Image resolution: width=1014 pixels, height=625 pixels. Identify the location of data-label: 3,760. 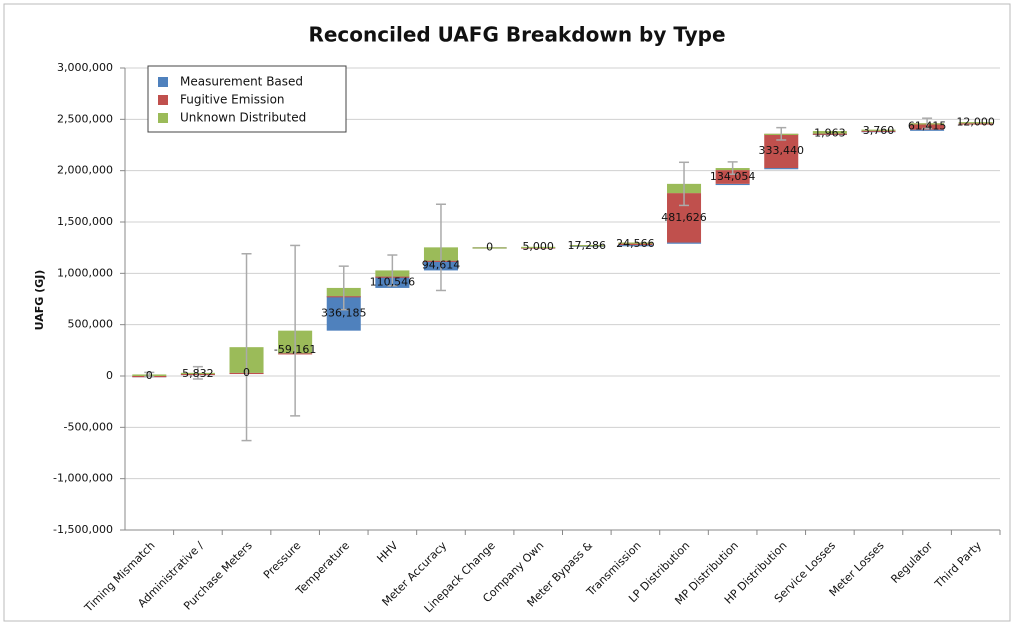
(879, 130).